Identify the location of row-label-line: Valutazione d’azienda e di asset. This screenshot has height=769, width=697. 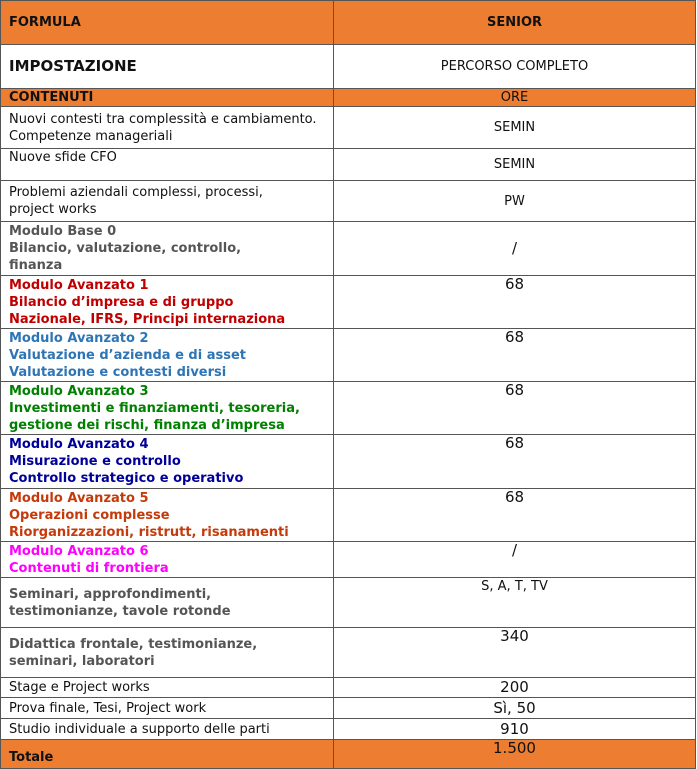
(127, 355).